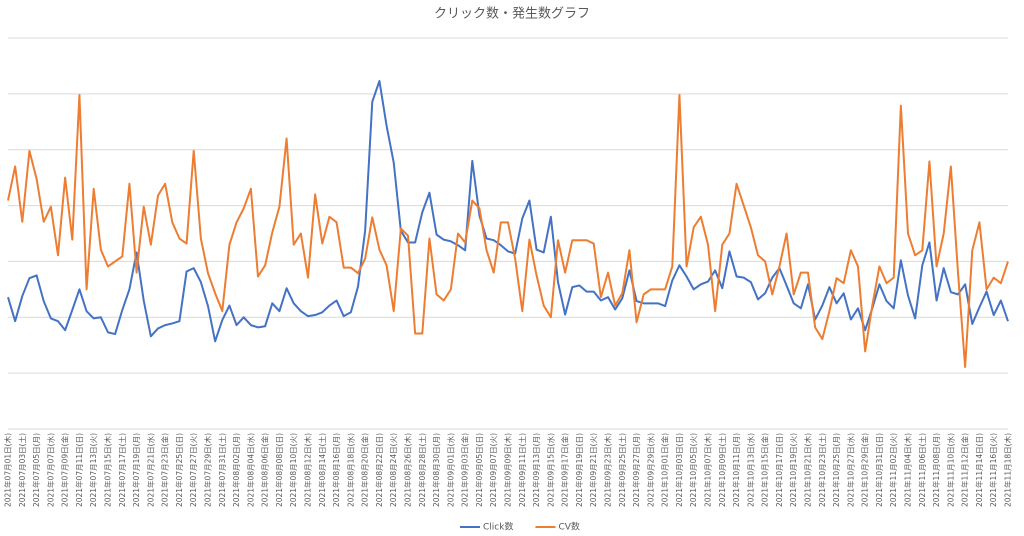 Image resolution: width=1024 pixels, height=536 pixels. I want to click on x-tick-label: 2021年07月17日(土), so click(122, 470).